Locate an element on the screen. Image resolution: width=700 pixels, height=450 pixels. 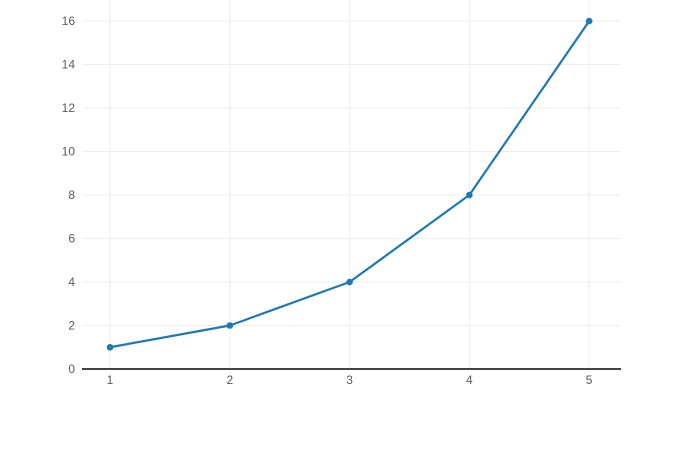
x-tick-label: 2 is located at coordinates (229, 380).